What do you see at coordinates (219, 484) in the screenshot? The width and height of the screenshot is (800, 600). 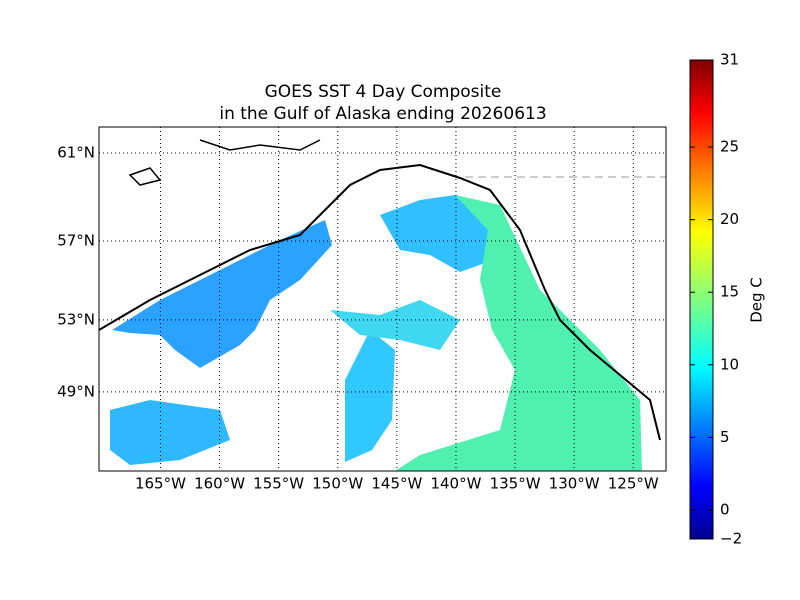 I see `lon-label: 160°W` at bounding box center [219, 484].